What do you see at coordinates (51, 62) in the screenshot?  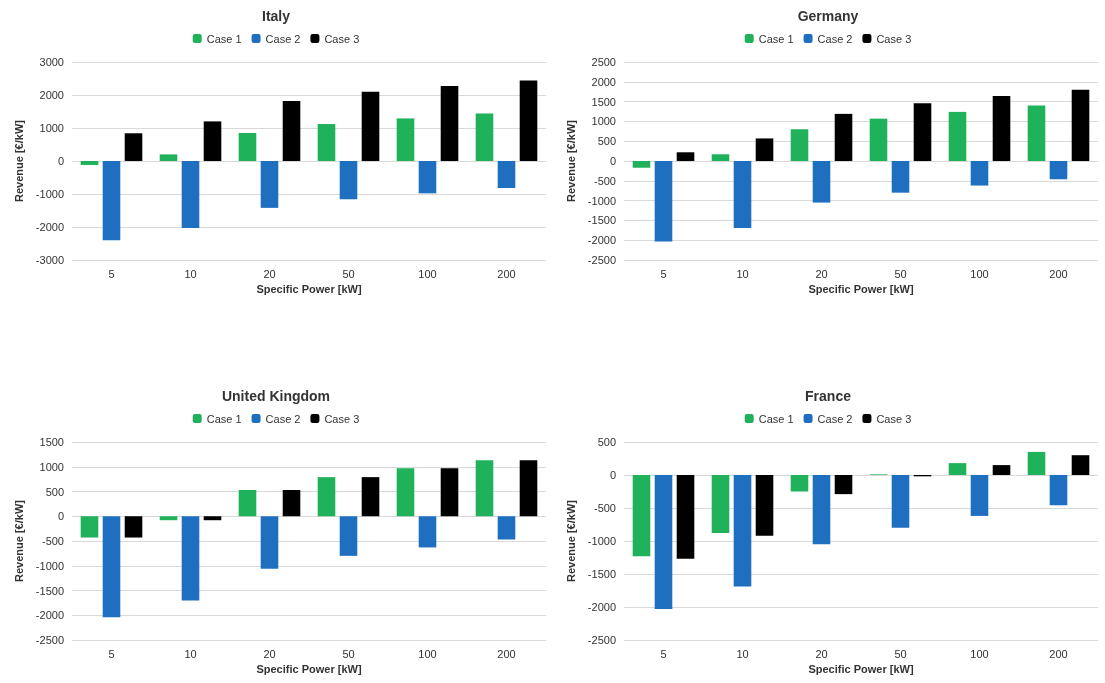 I see `y-tick-label: 3000` at bounding box center [51, 62].